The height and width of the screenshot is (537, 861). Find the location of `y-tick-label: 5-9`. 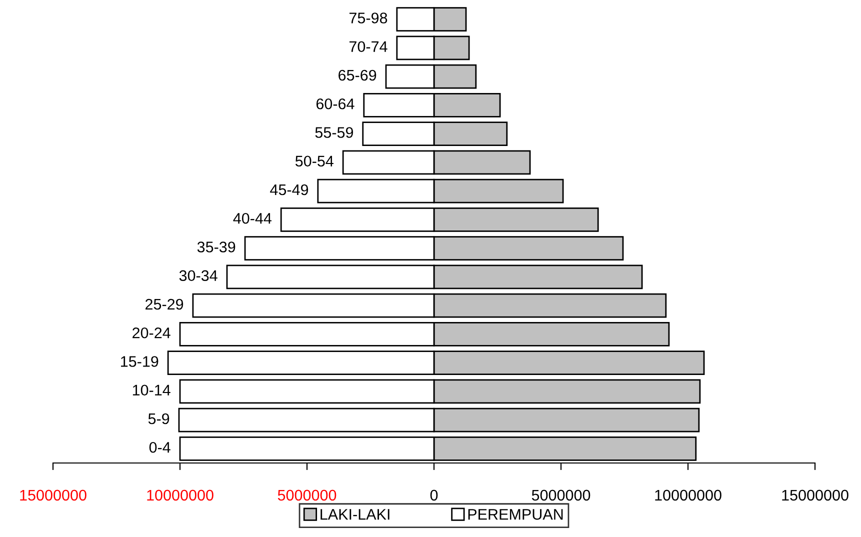

y-tick-label: 5-9 is located at coordinates (159, 418).